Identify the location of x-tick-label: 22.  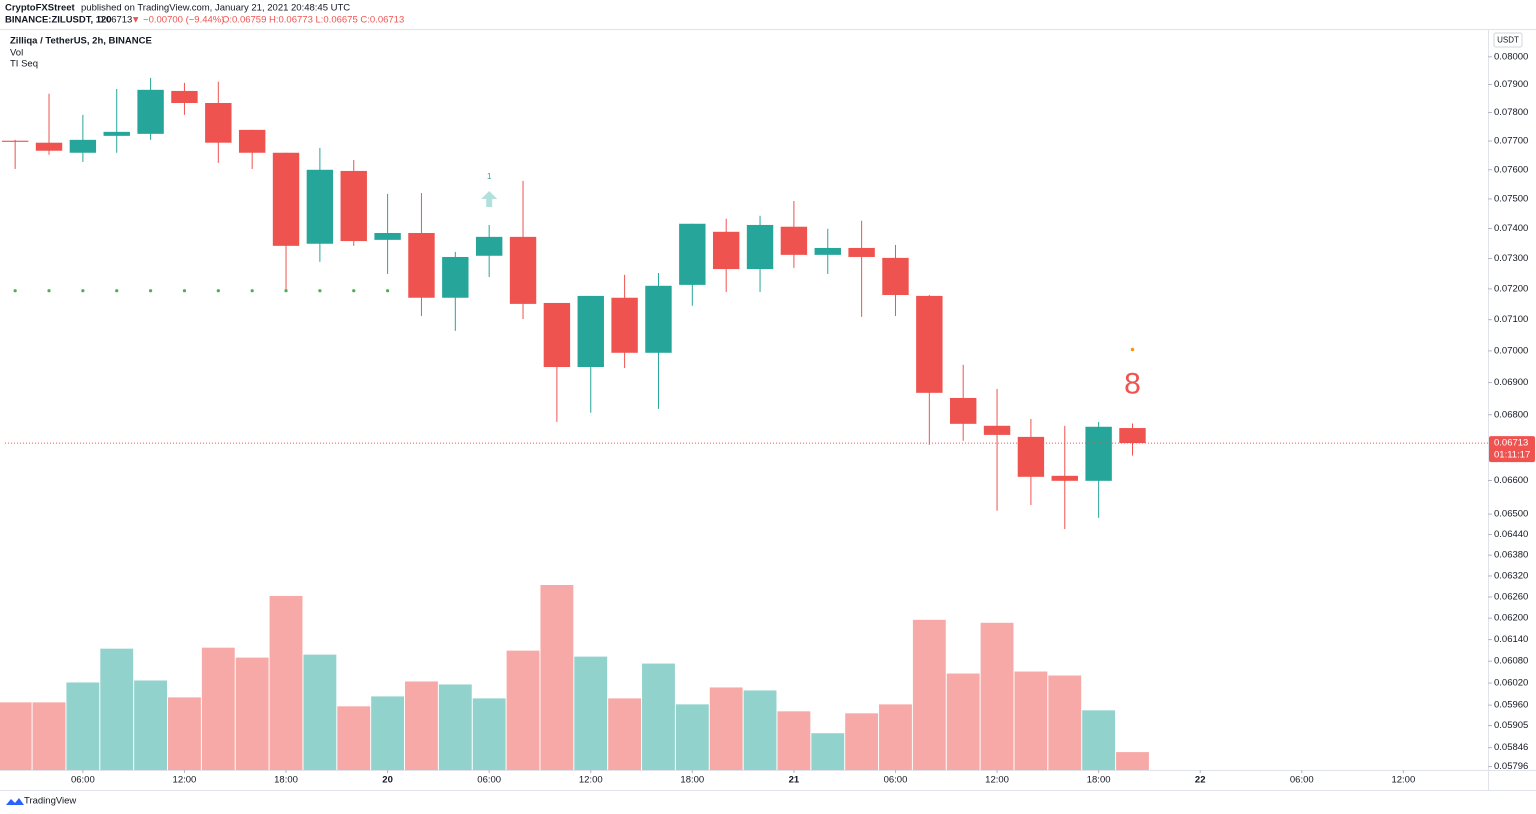
(1200, 780).